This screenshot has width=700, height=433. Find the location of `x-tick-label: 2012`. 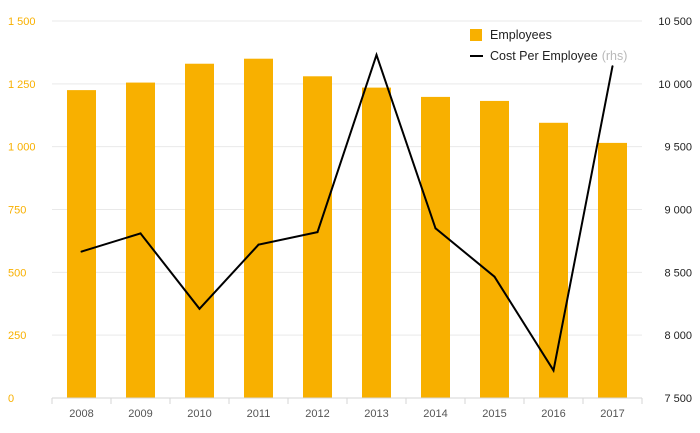

x-tick-label: 2012 is located at coordinates (317, 414).